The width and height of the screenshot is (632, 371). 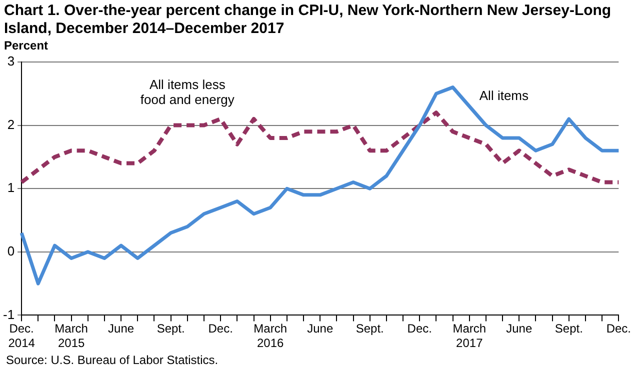 I want to click on x-tick-label: March 2017, so click(x=469, y=336).